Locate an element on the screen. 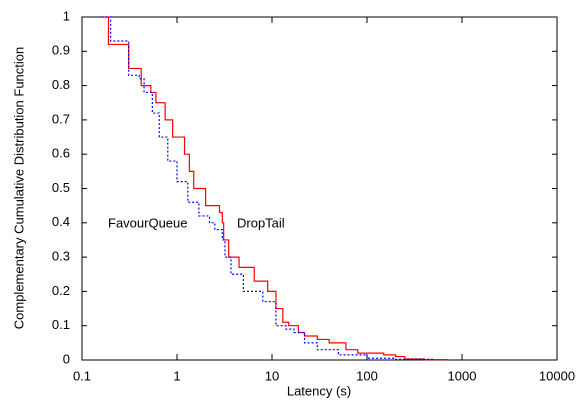  x-tick-label: 10 is located at coordinates (272, 375).